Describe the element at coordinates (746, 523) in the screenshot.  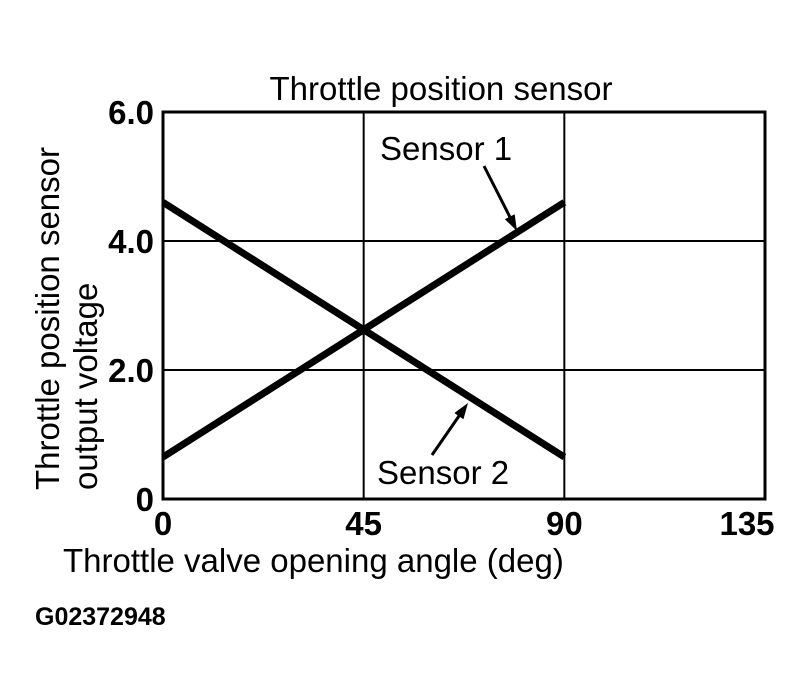
I see `x-tick-label-135: 135` at that location.